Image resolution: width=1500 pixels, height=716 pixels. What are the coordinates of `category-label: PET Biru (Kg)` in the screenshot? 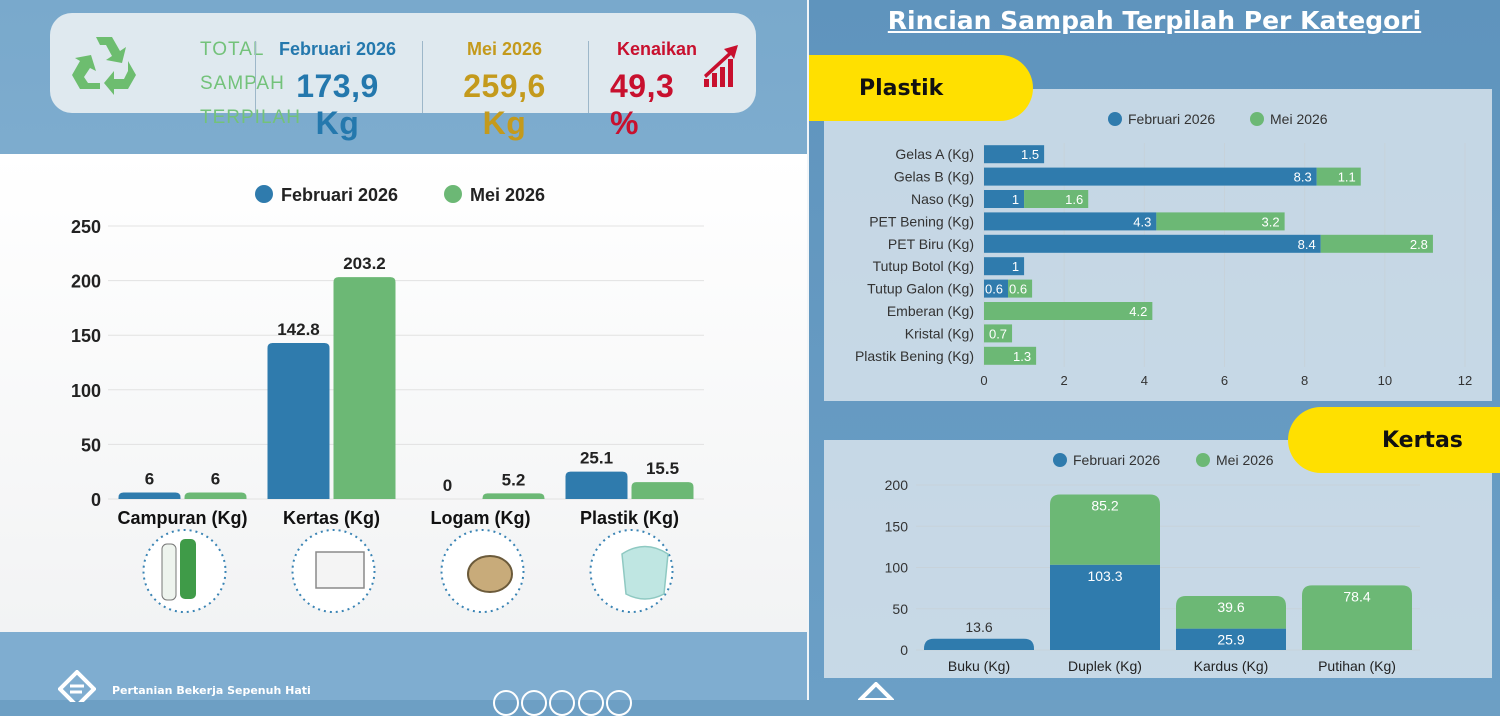 It's located at (931, 244).